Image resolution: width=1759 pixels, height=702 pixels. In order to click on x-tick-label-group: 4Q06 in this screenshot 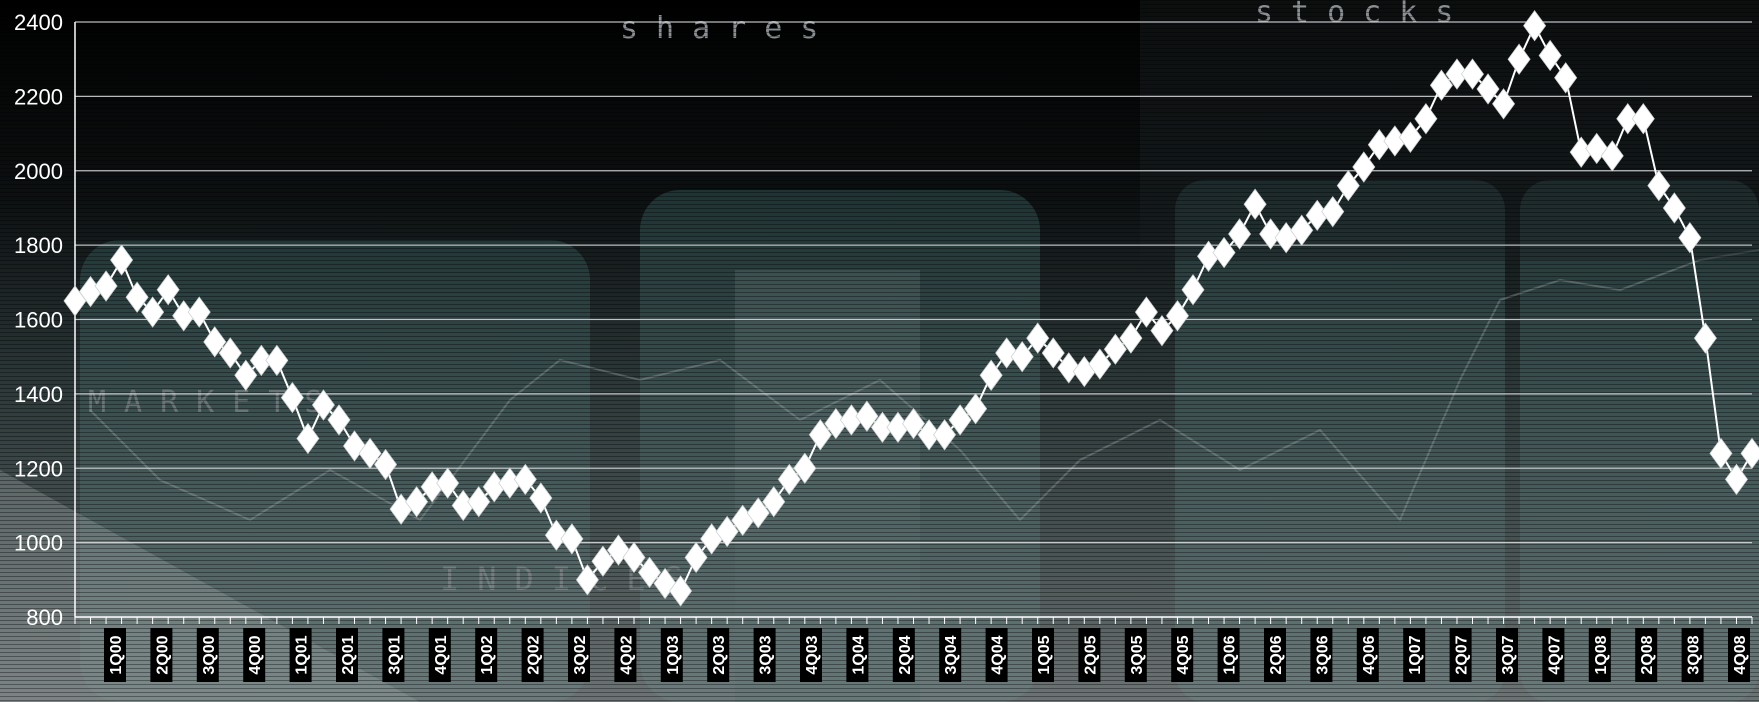, I will do `click(1367, 655)`.